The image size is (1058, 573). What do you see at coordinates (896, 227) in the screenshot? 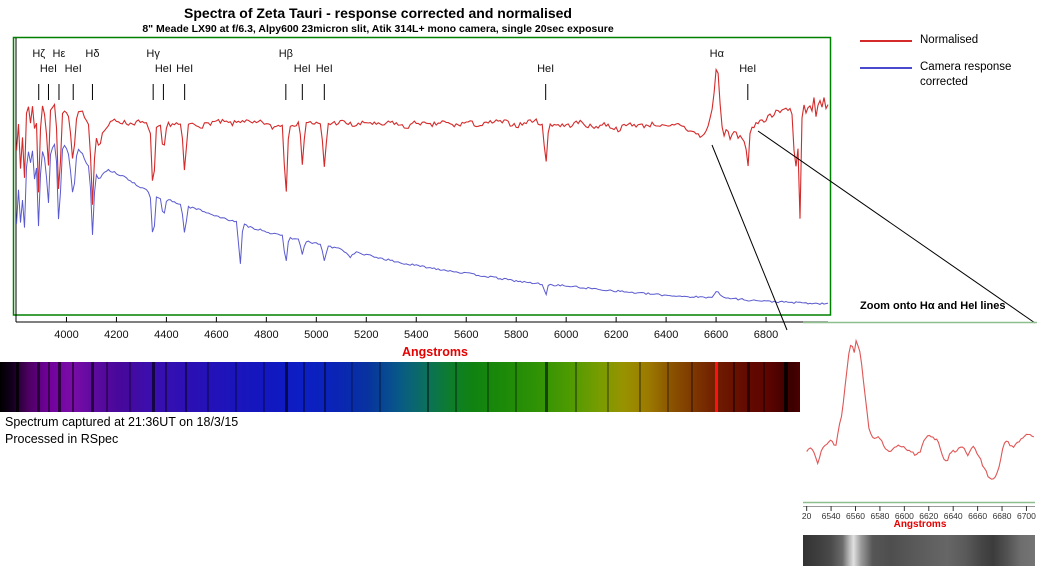
I see `zoom-callout-line-right` at bounding box center [896, 227].